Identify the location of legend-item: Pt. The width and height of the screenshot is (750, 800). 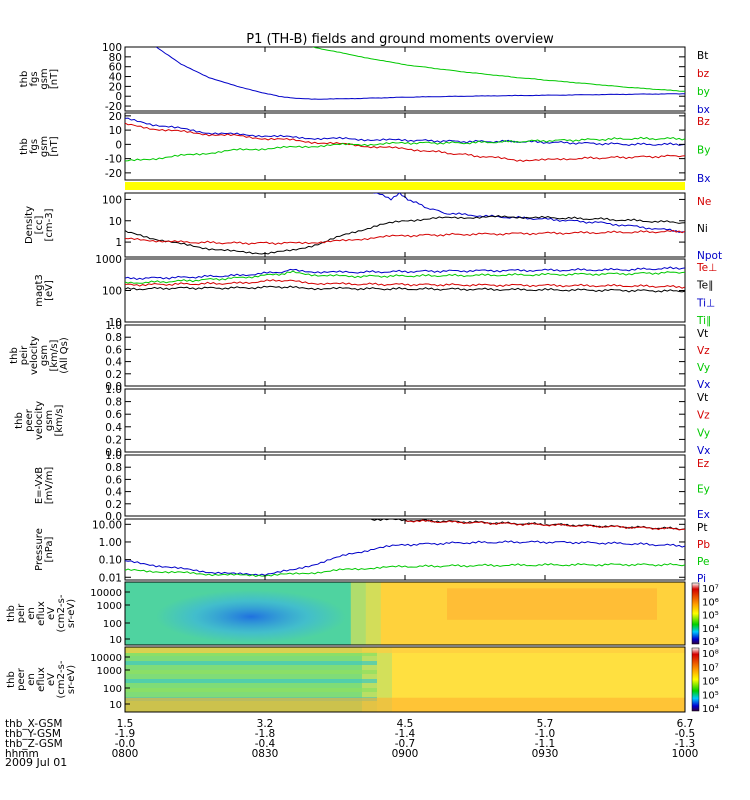
(702, 528).